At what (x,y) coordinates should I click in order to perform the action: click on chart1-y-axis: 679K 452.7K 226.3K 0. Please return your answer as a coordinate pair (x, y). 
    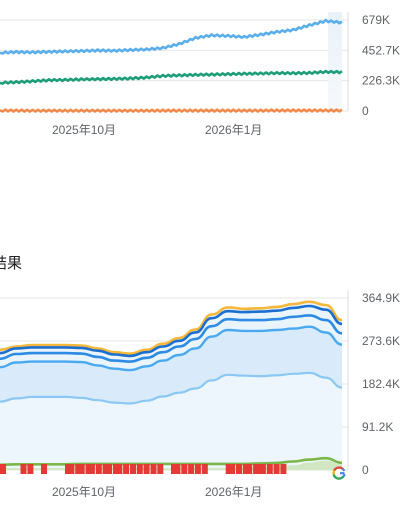
    Looking at the image, I should click on (381, 65).